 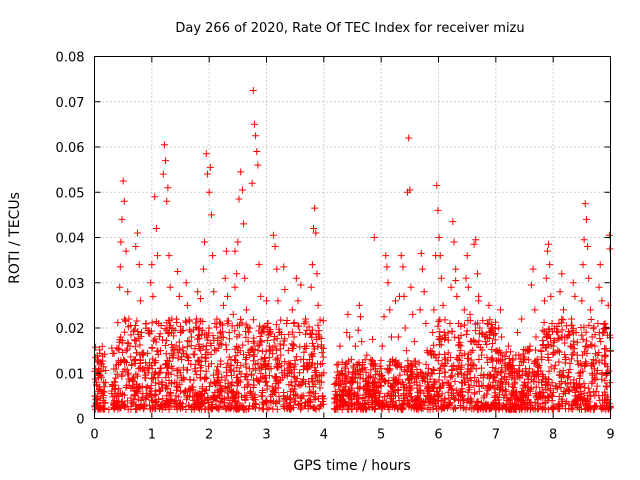 I want to click on x-tick-label: 4, so click(x=324, y=435).